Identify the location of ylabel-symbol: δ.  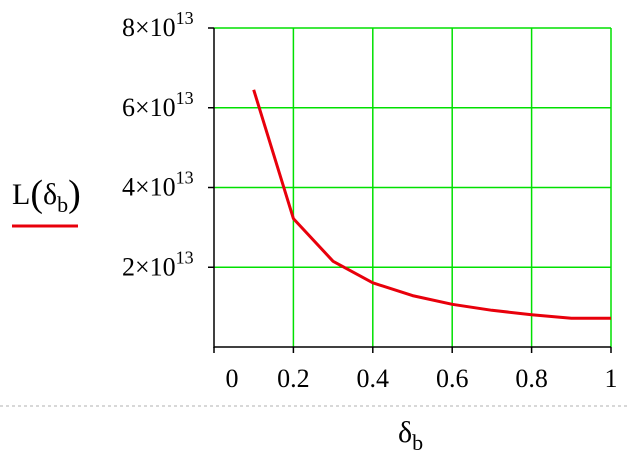
(50, 194).